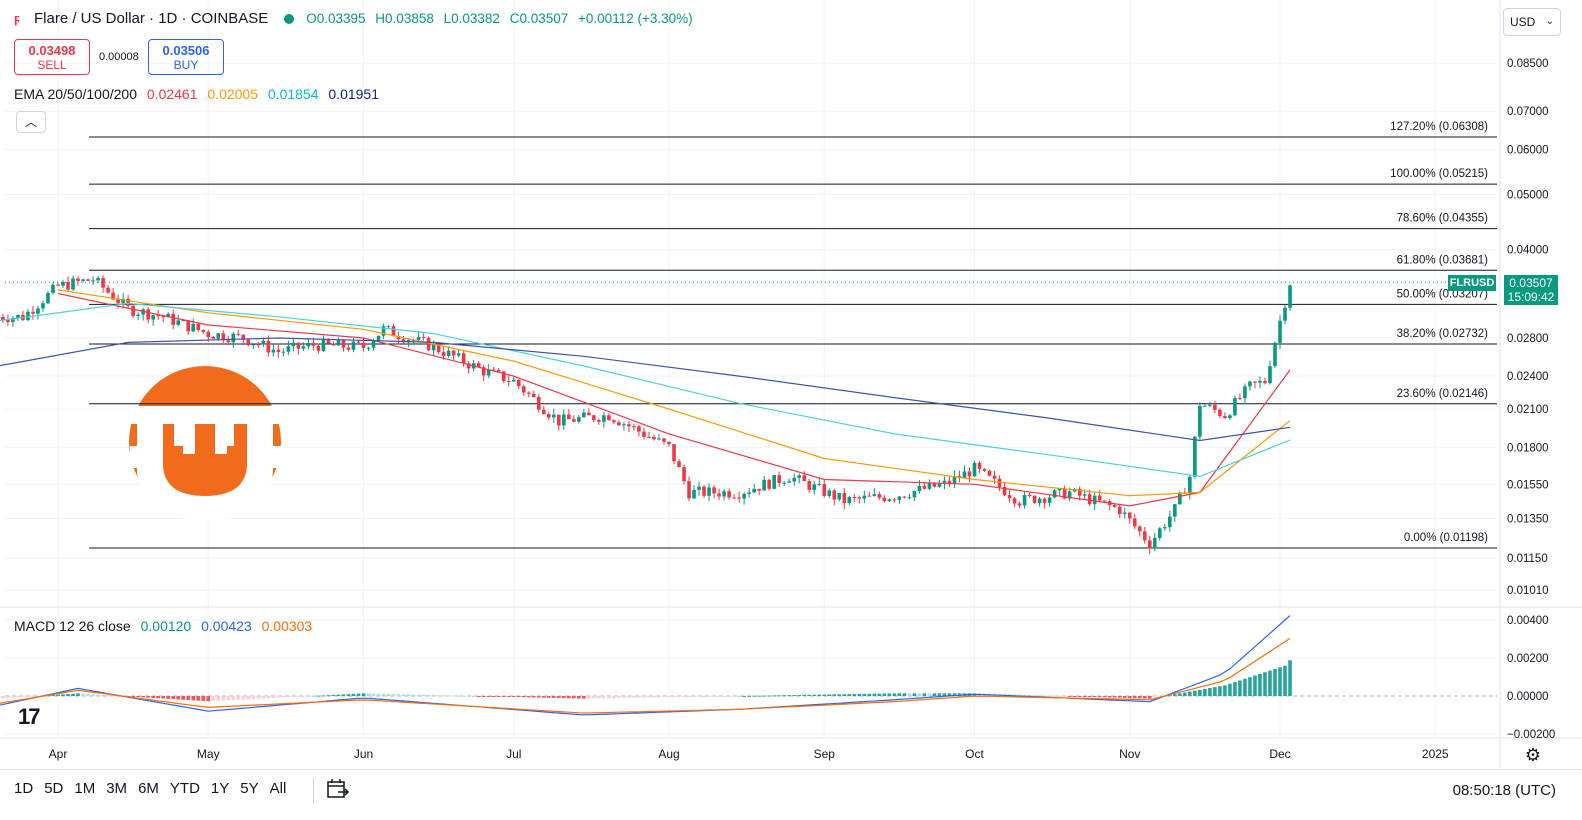 The image size is (1582, 820). I want to click on symbol-title: Flare / US Dollar · 1D · COINBASE, so click(151, 18).